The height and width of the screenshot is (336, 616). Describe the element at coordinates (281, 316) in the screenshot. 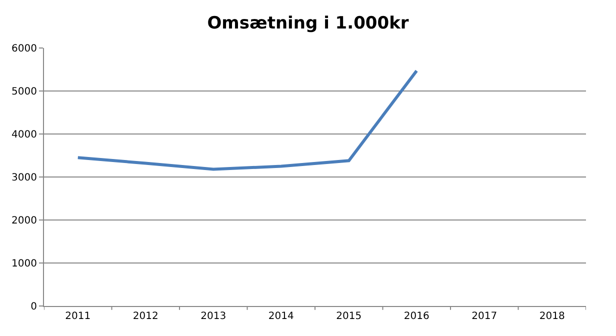

I see `x-tick-label: 2014` at that location.